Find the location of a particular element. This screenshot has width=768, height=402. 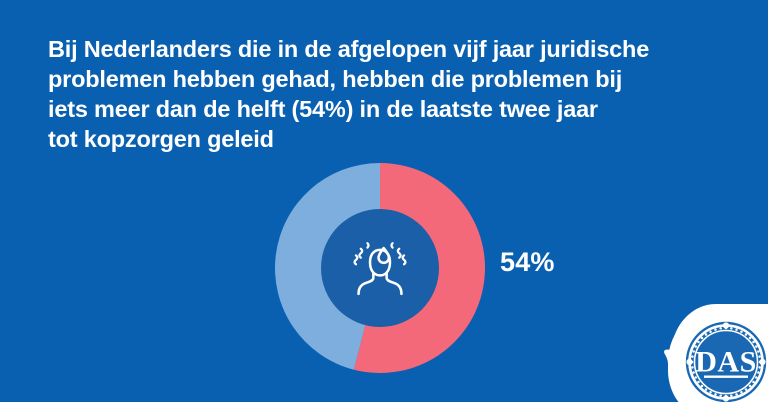

donut-chart-svg is located at coordinates (380, 268).